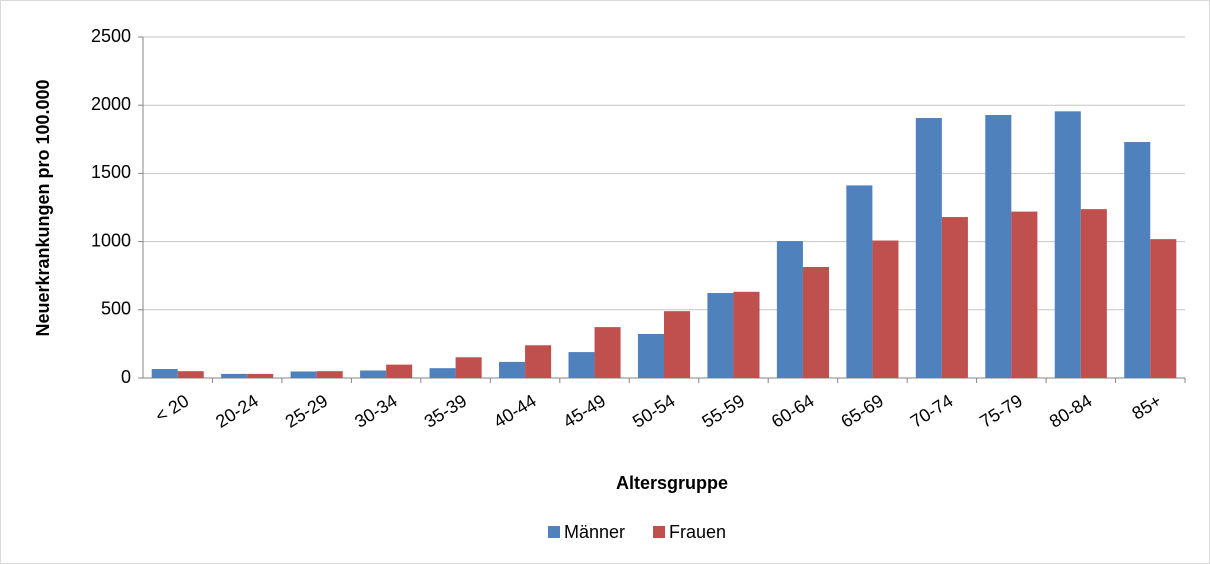  What do you see at coordinates (111, 36) in the screenshot?
I see `y-tick-label: 2500` at bounding box center [111, 36].